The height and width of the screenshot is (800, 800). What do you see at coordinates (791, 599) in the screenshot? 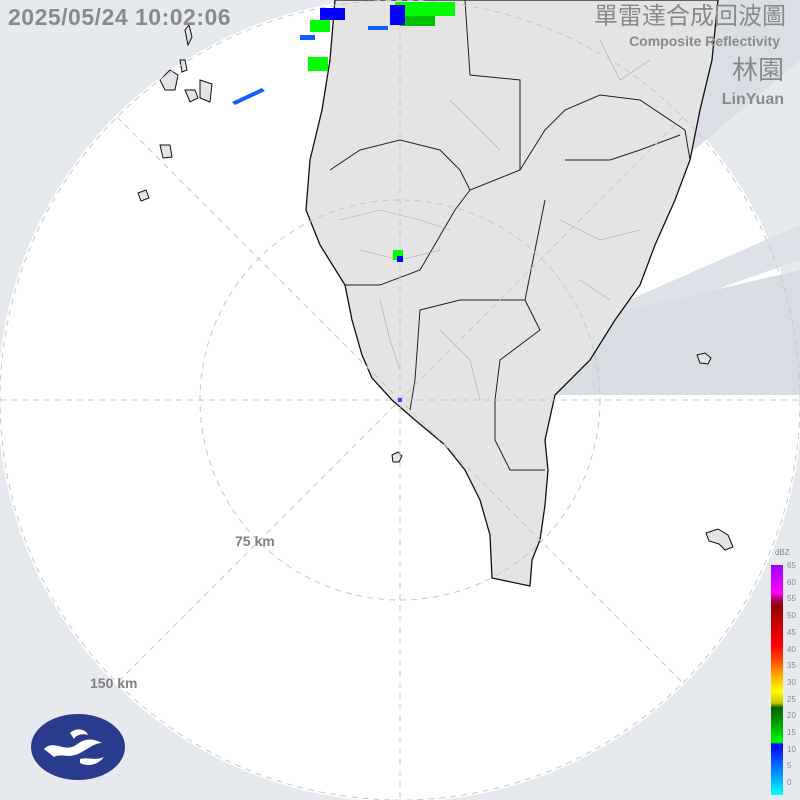
I see `legend-tick: 55` at bounding box center [791, 599].